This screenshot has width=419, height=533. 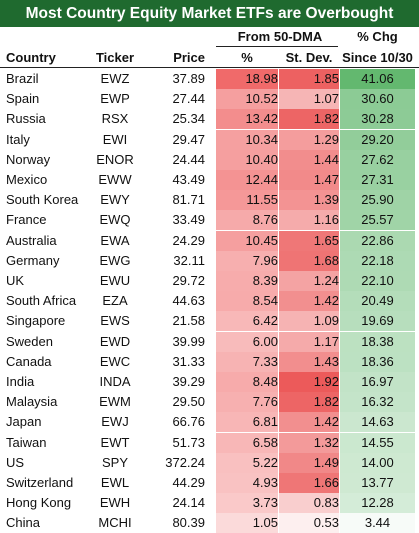 What do you see at coordinates (26, 119) in the screenshot?
I see `country-cell: Russia` at bounding box center [26, 119].